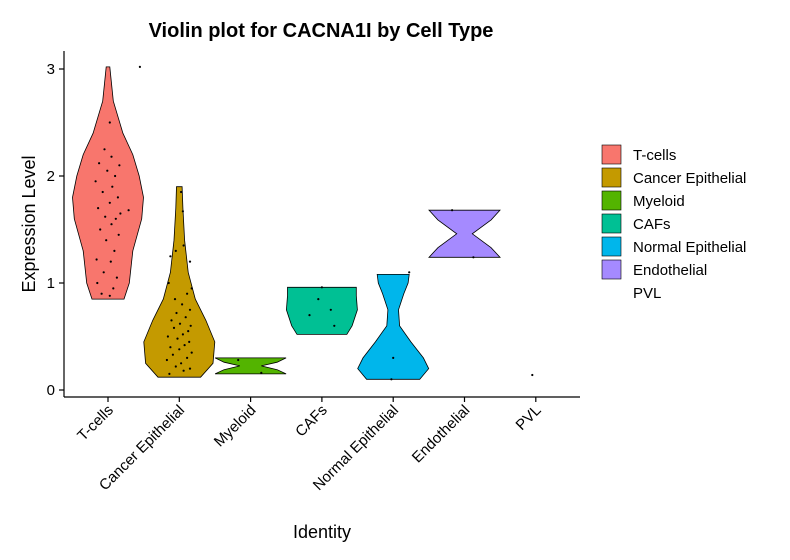 The width and height of the screenshot is (790, 560). Describe the element at coordinates (611, 246) in the screenshot. I see `legend-key-normal-epithelial` at that location.